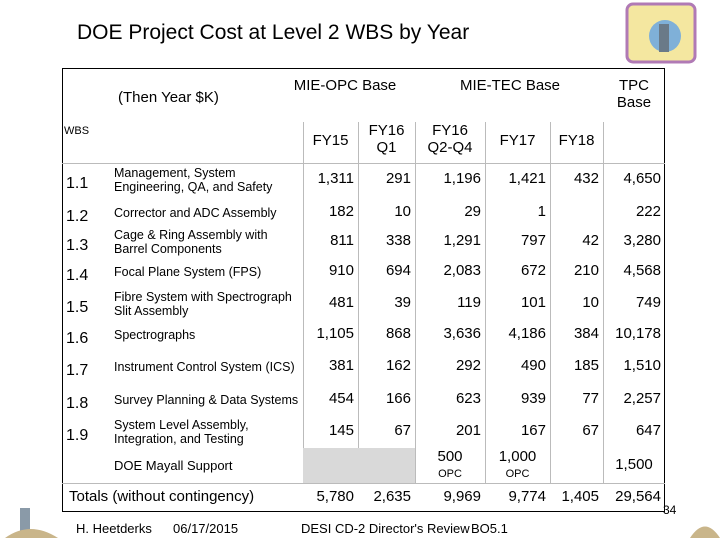 Image resolution: width=720 pixels, height=540 pixels. I want to click on cell-value: 77, so click(590, 398).